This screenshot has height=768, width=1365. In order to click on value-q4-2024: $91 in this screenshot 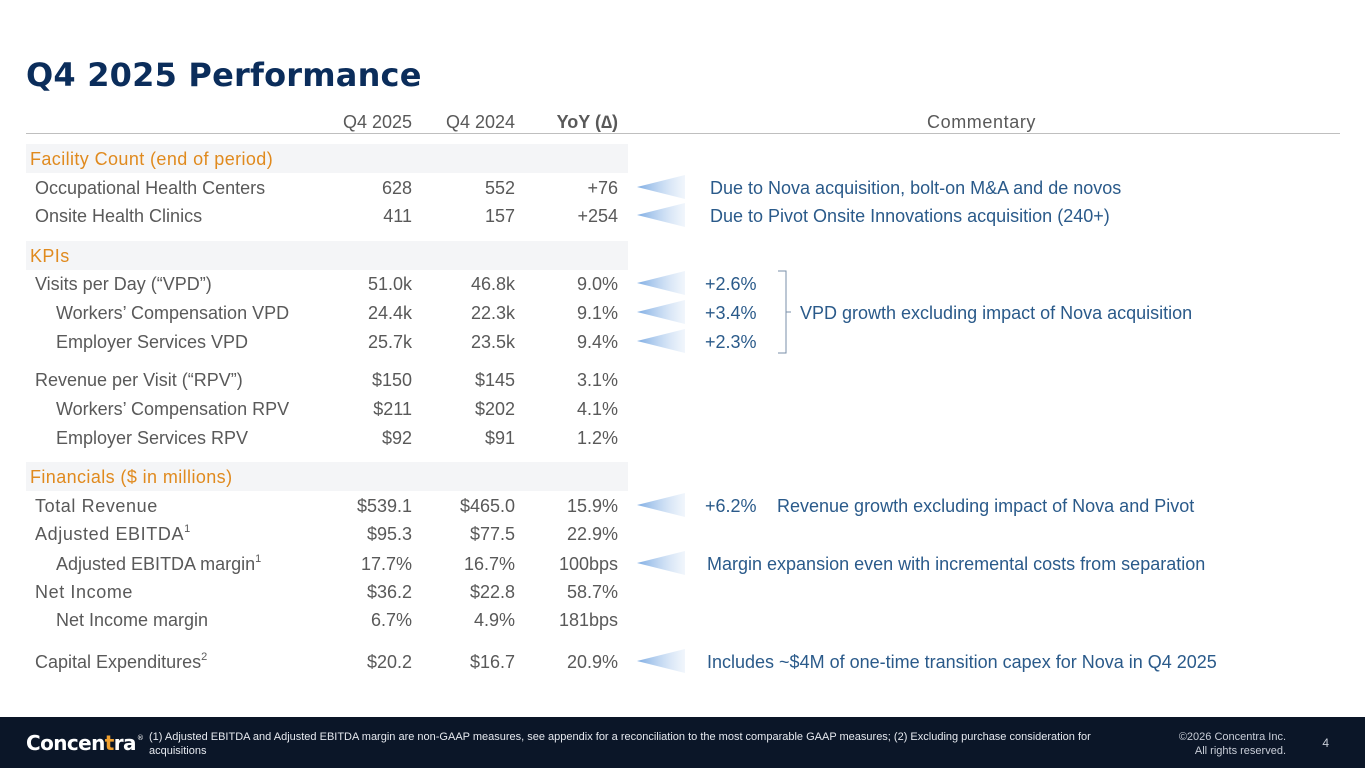, I will do `click(499, 438)`.